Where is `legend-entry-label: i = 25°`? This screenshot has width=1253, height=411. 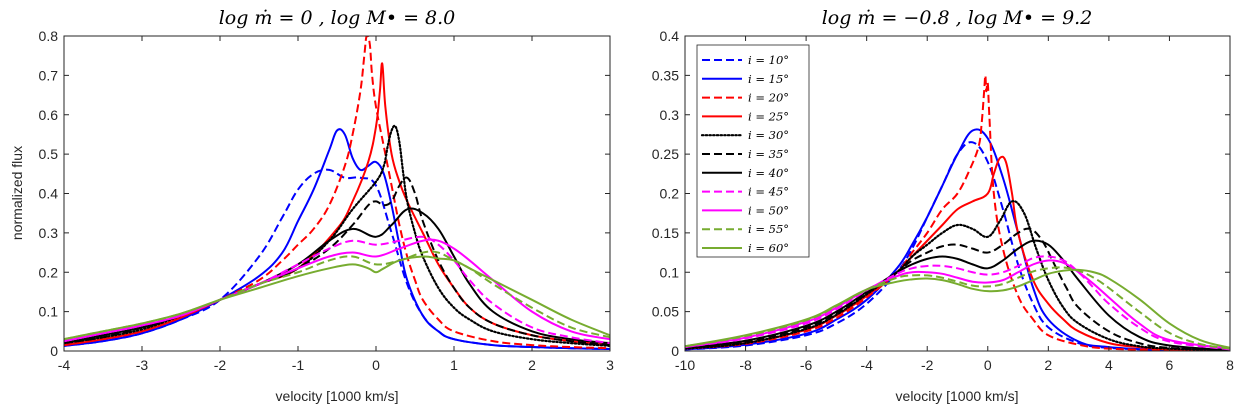
legend-entry-label: i = 25° is located at coordinates (768, 116).